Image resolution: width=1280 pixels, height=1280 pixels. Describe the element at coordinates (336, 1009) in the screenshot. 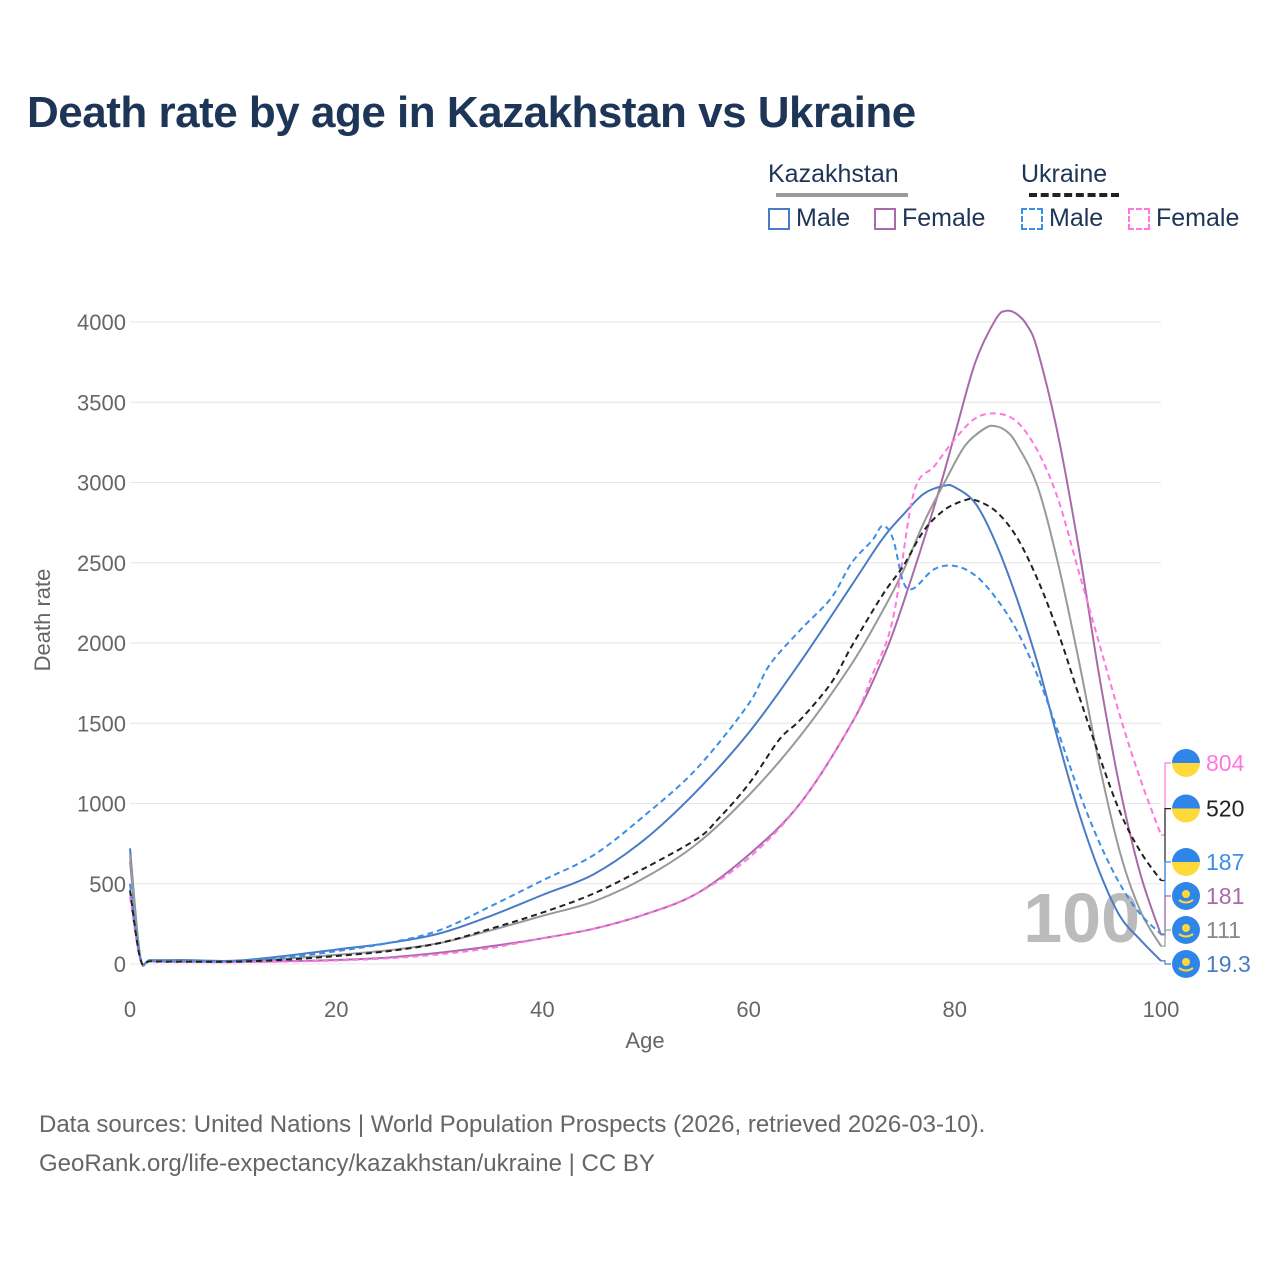

I see `x-tick-label: 20` at that location.